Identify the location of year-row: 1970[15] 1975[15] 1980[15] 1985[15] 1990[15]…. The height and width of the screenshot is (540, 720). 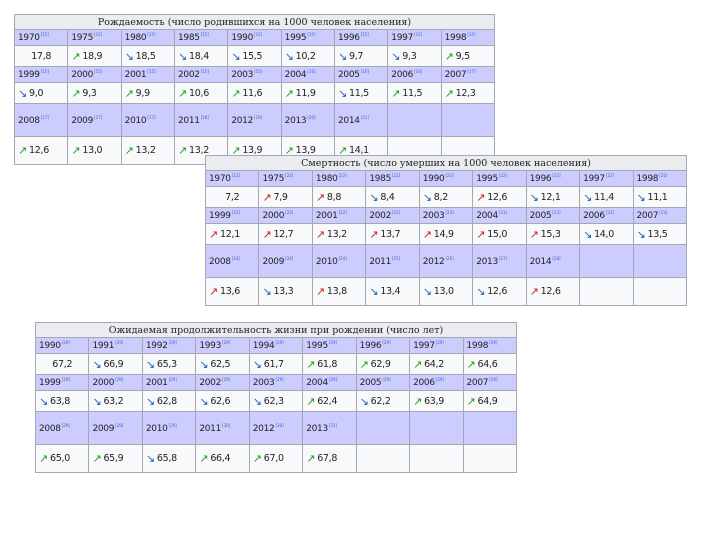
(254, 37).